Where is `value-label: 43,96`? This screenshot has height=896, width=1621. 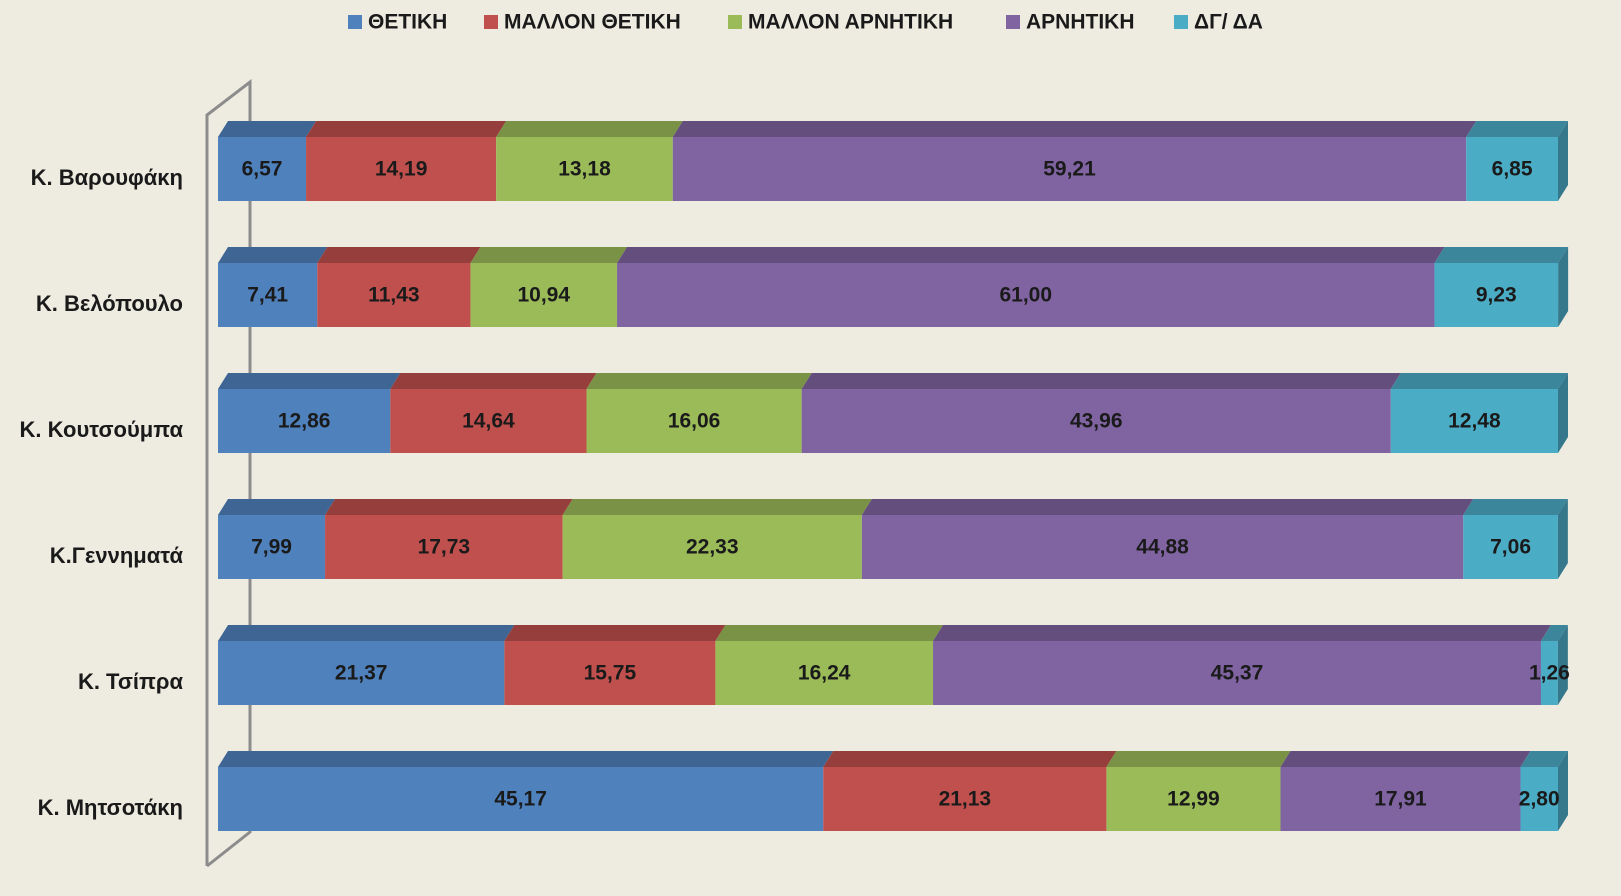
value-label: 43,96 is located at coordinates (1096, 421).